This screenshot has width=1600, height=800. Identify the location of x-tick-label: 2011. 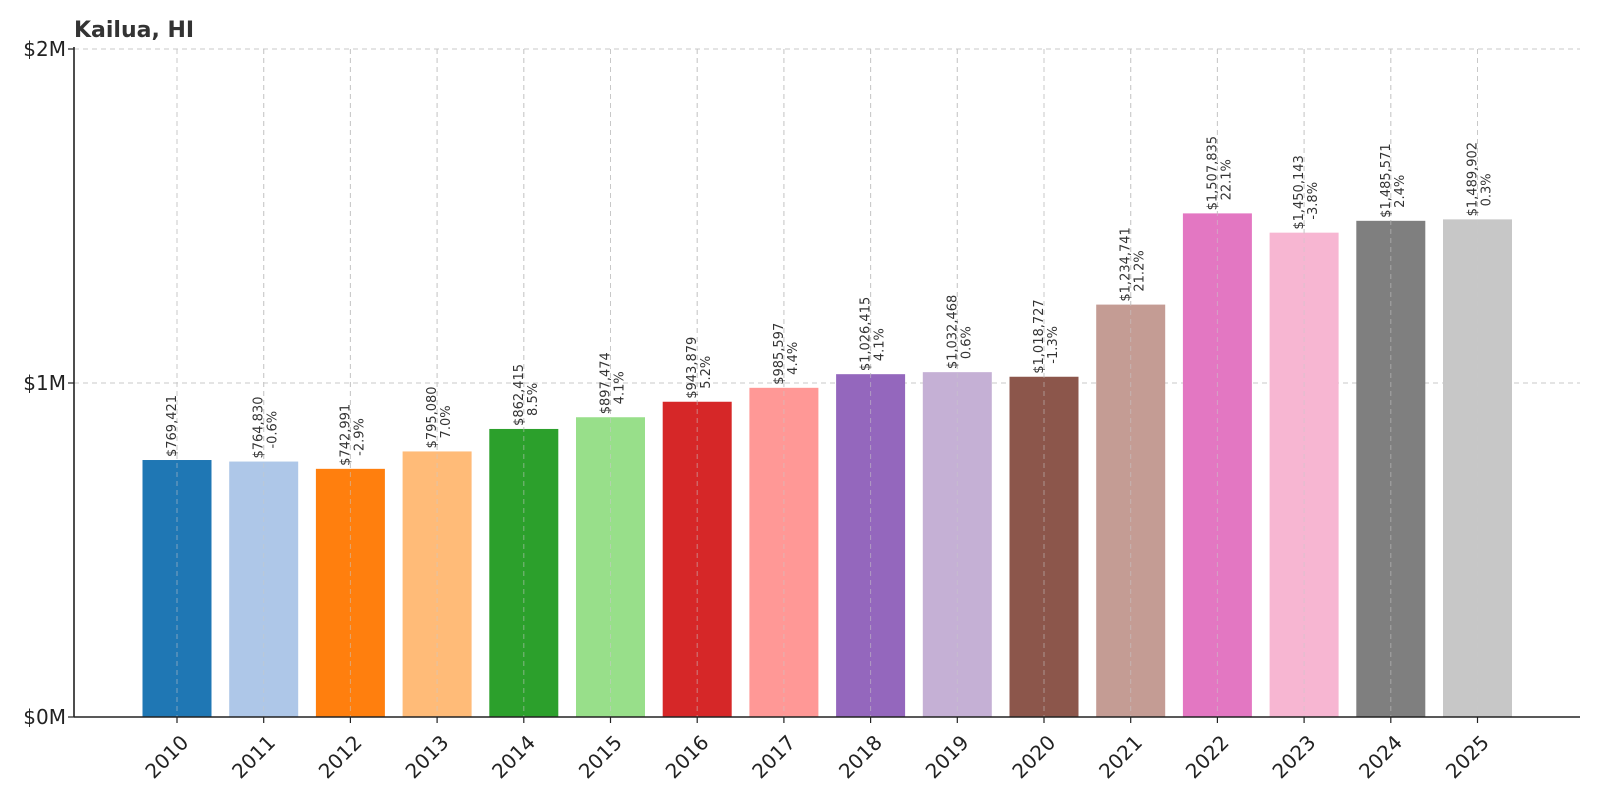
(253, 756).